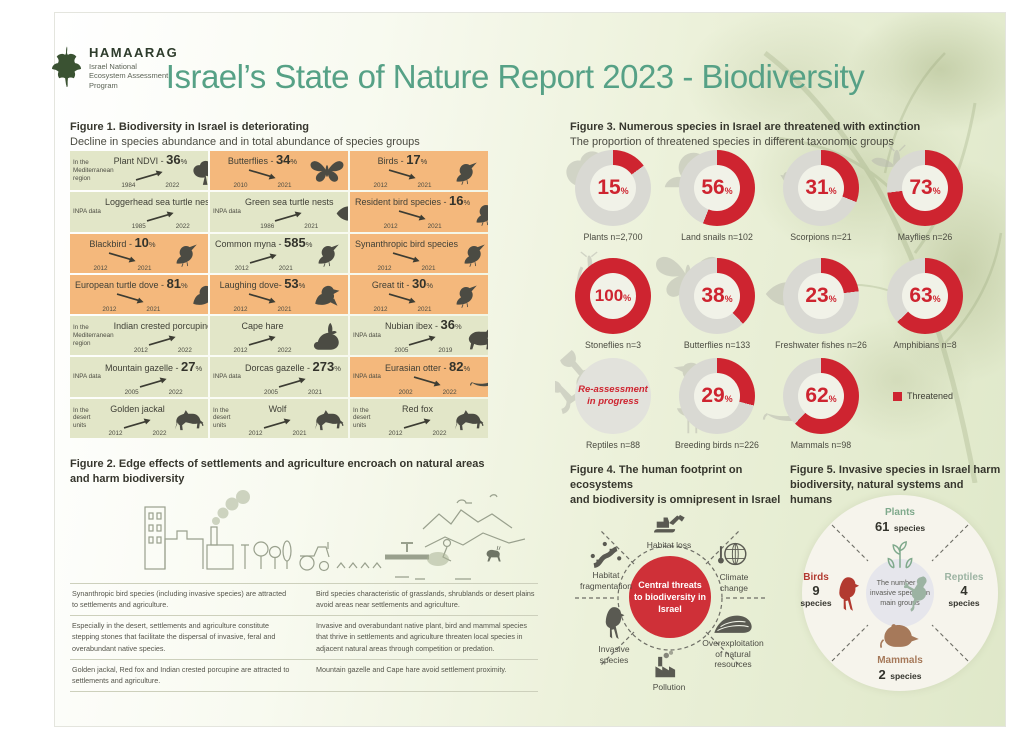 This screenshot has height=739, width=1024. Describe the element at coordinates (197, 171) in the screenshot. I see `tree-icon` at that location.